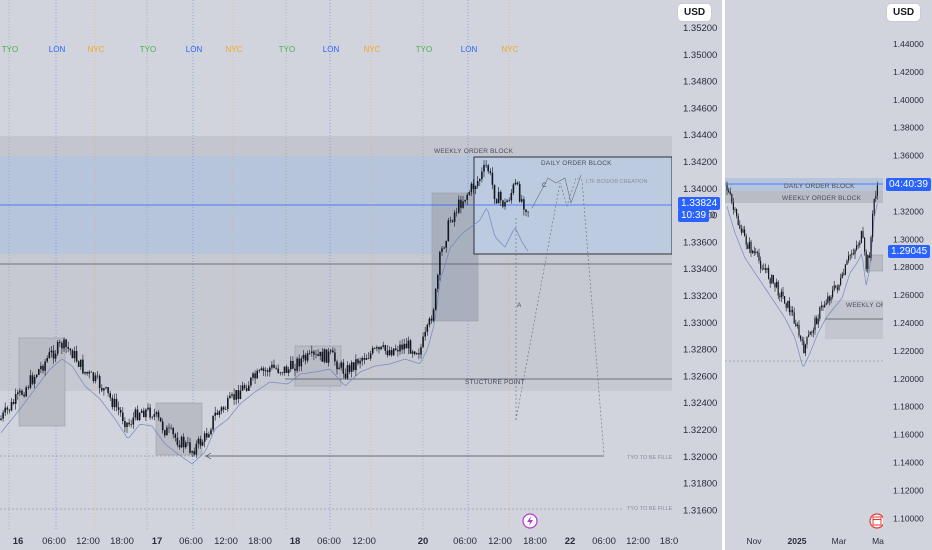  I want to click on left-price-axis-background, so click(697, 275).